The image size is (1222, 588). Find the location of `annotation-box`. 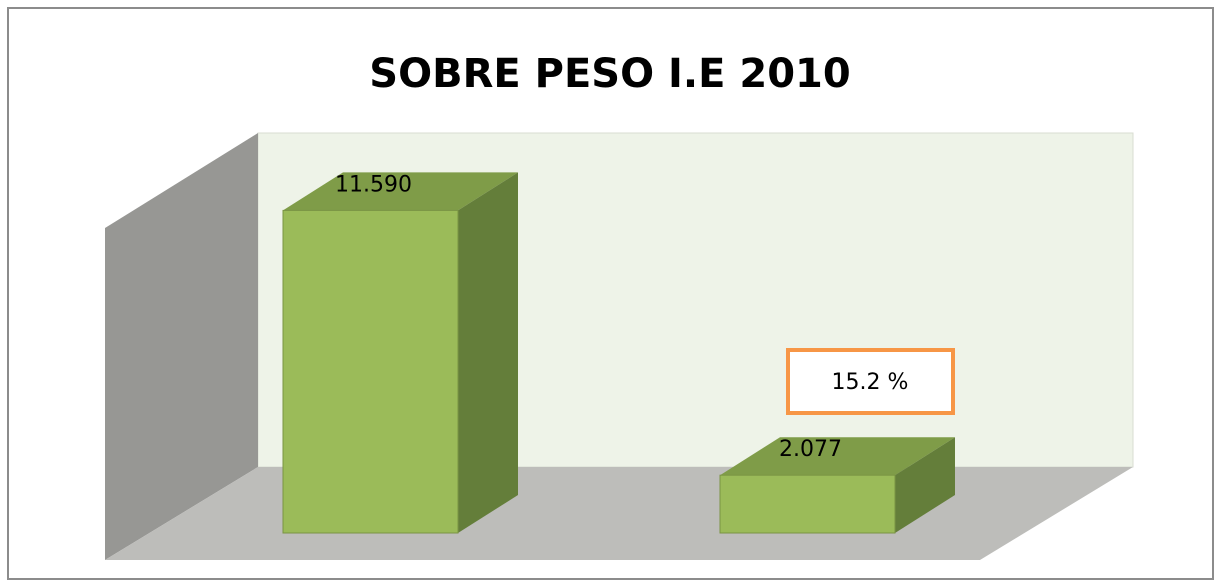

annotation-box is located at coordinates (870, 381).